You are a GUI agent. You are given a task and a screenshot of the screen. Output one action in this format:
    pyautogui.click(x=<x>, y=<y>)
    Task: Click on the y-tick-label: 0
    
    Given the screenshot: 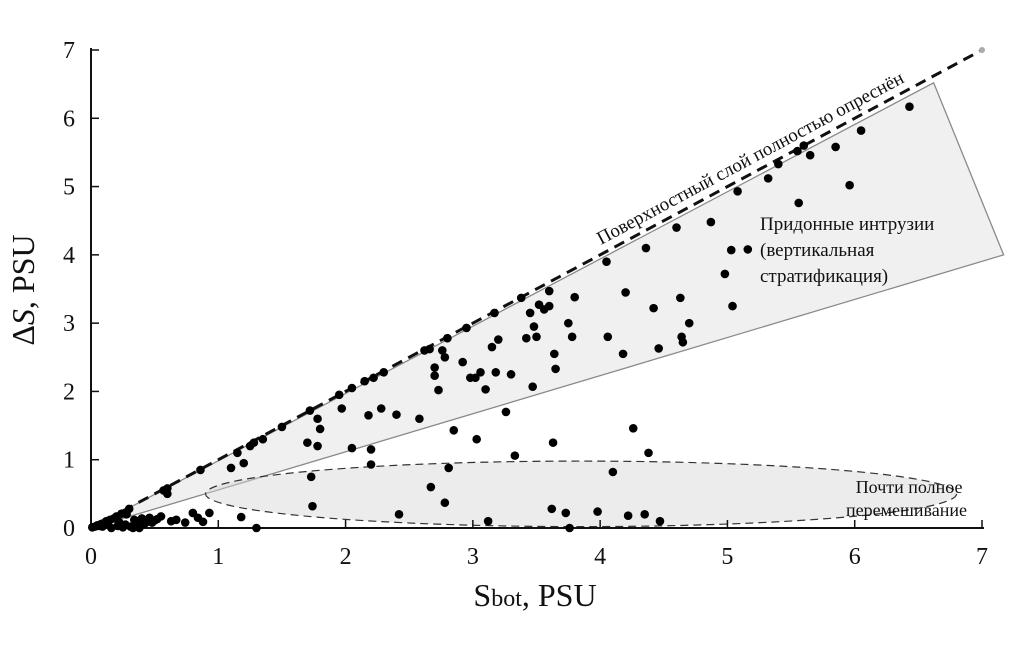 What is the action you would take?
    pyautogui.click(x=69, y=529)
    